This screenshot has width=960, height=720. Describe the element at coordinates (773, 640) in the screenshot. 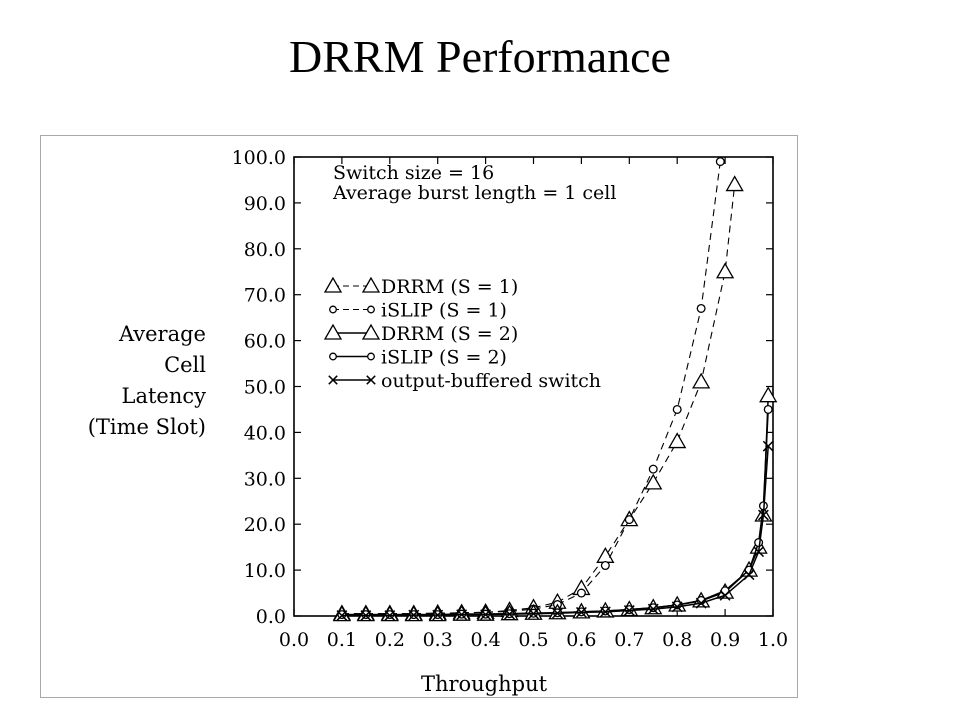

I see `x-tick-label: 1.0` at that location.